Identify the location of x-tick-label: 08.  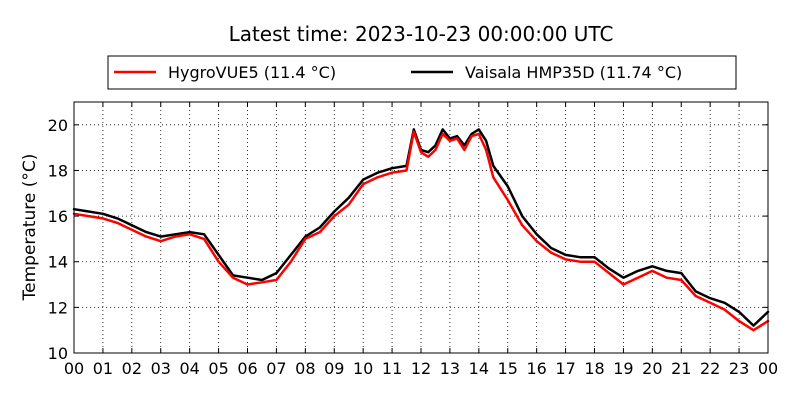
(305, 368).